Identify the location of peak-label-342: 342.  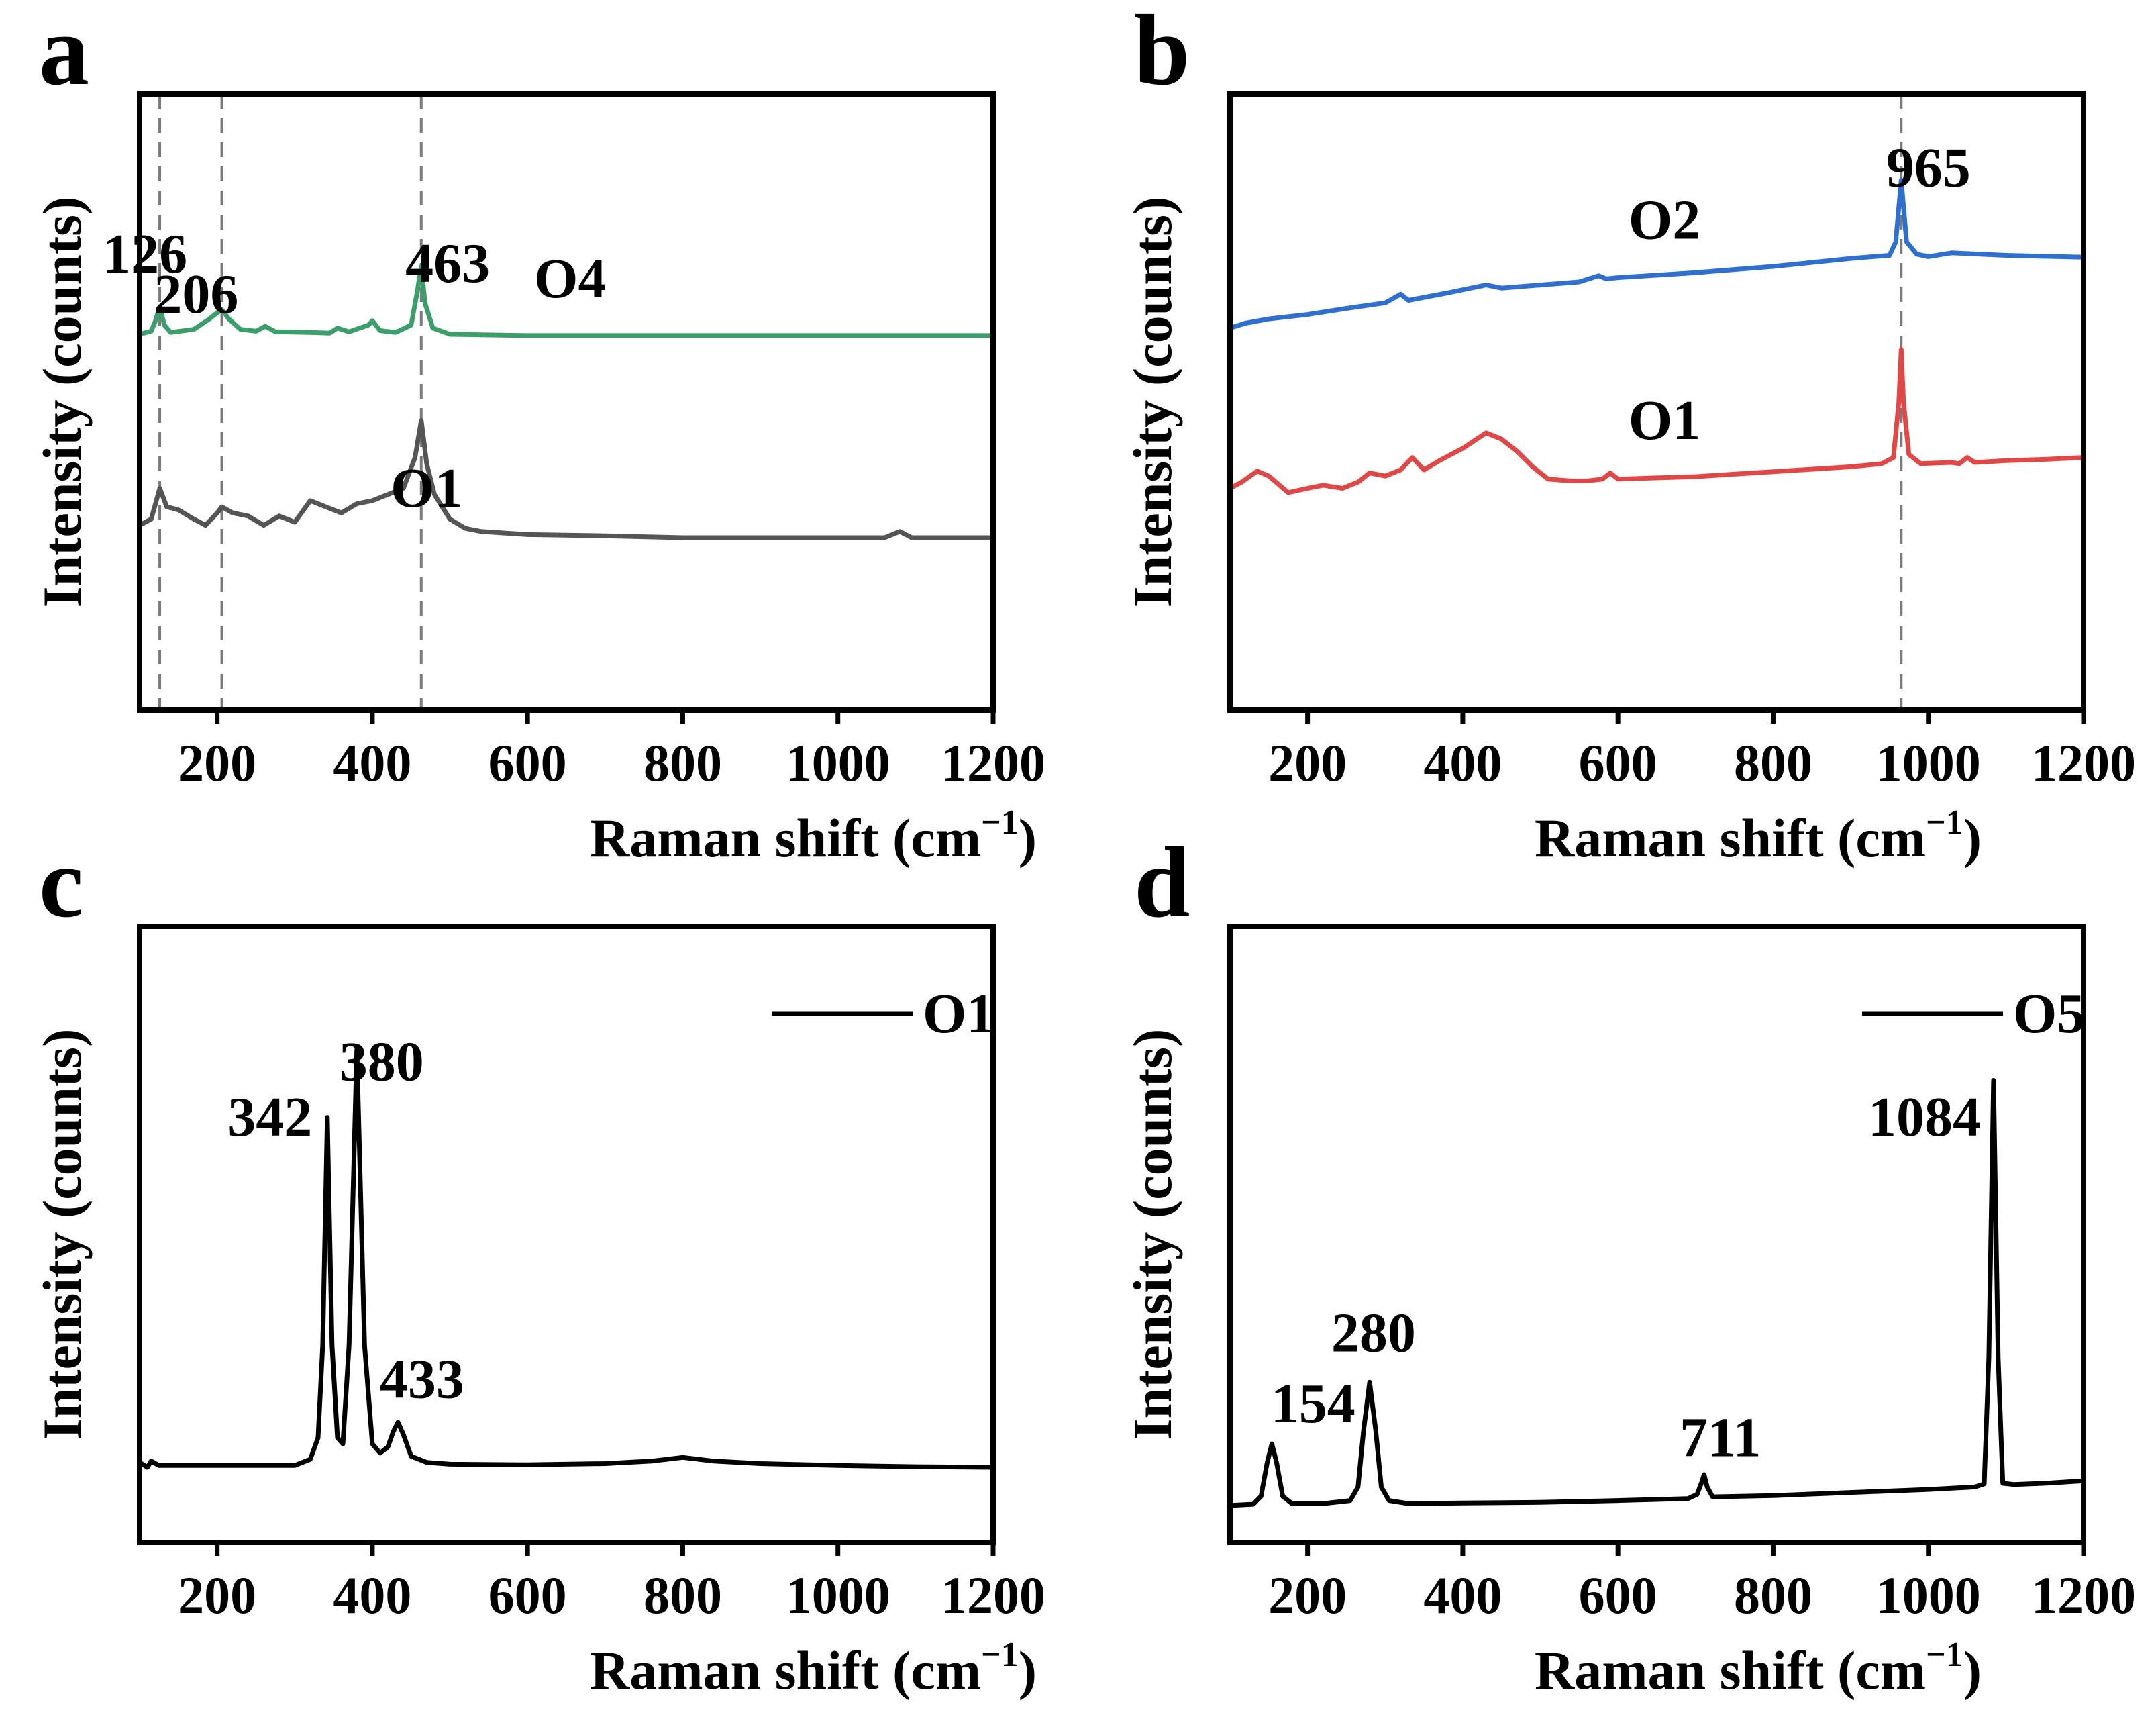
(269, 1117).